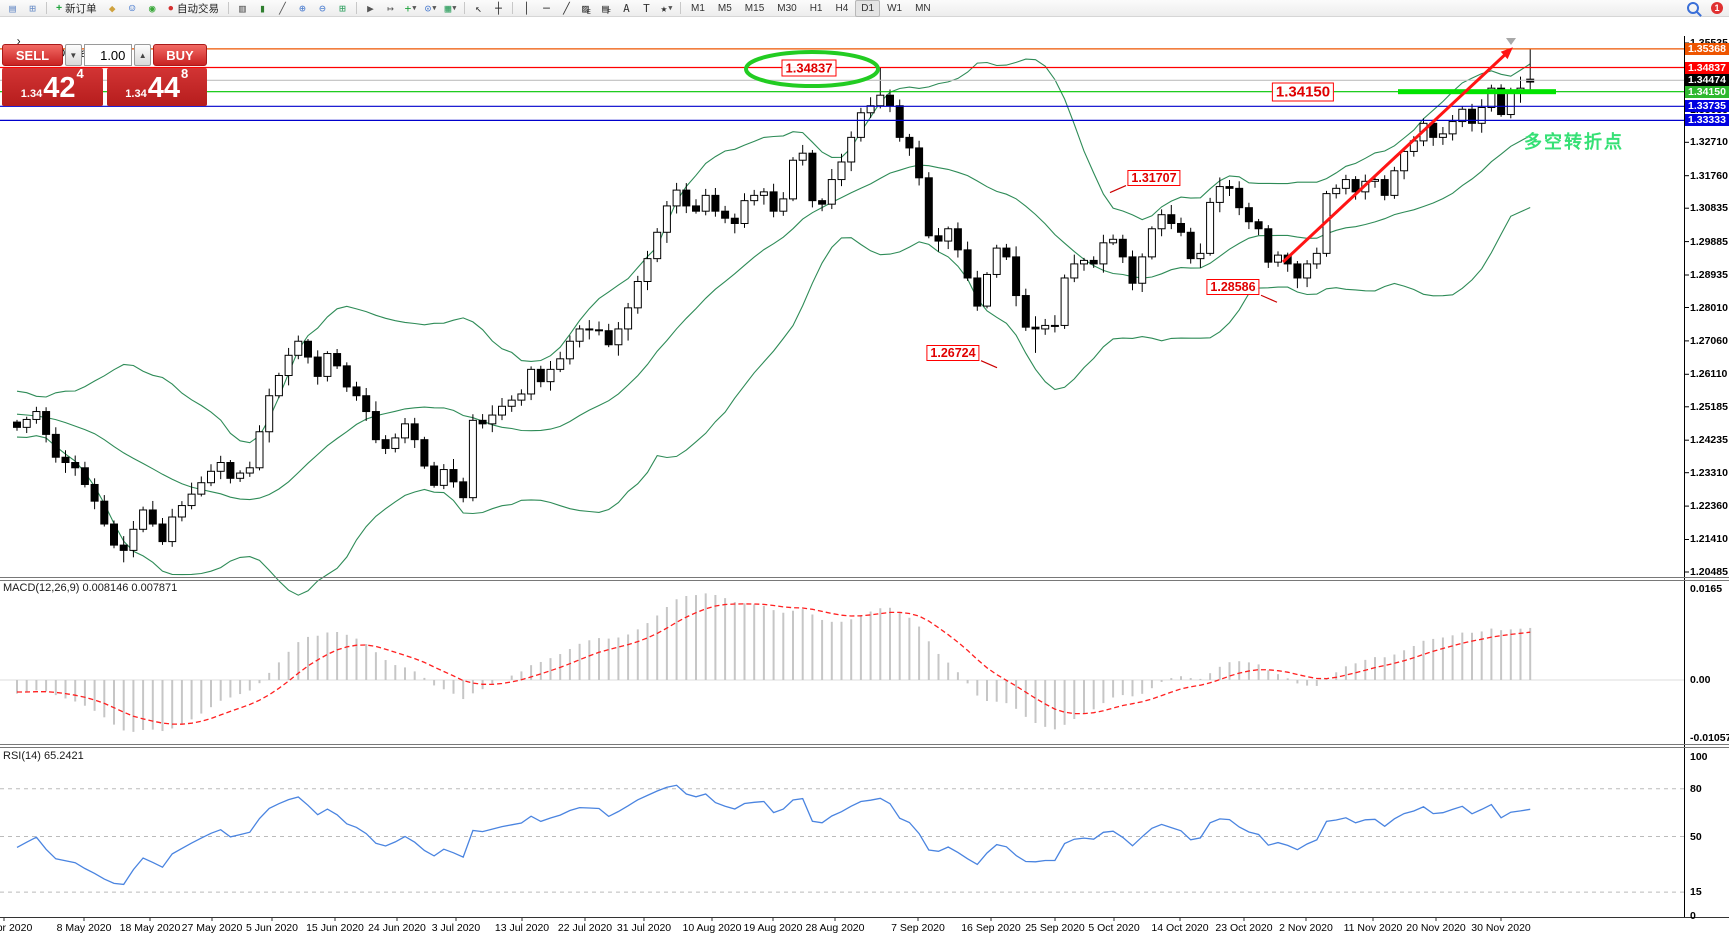 The image size is (1729, 940). I want to click on one-click-trading-panel: SELL ▼ 1.00 ▲ BUY 1.34 42 4 1.34 44 8, so click(104, 75).